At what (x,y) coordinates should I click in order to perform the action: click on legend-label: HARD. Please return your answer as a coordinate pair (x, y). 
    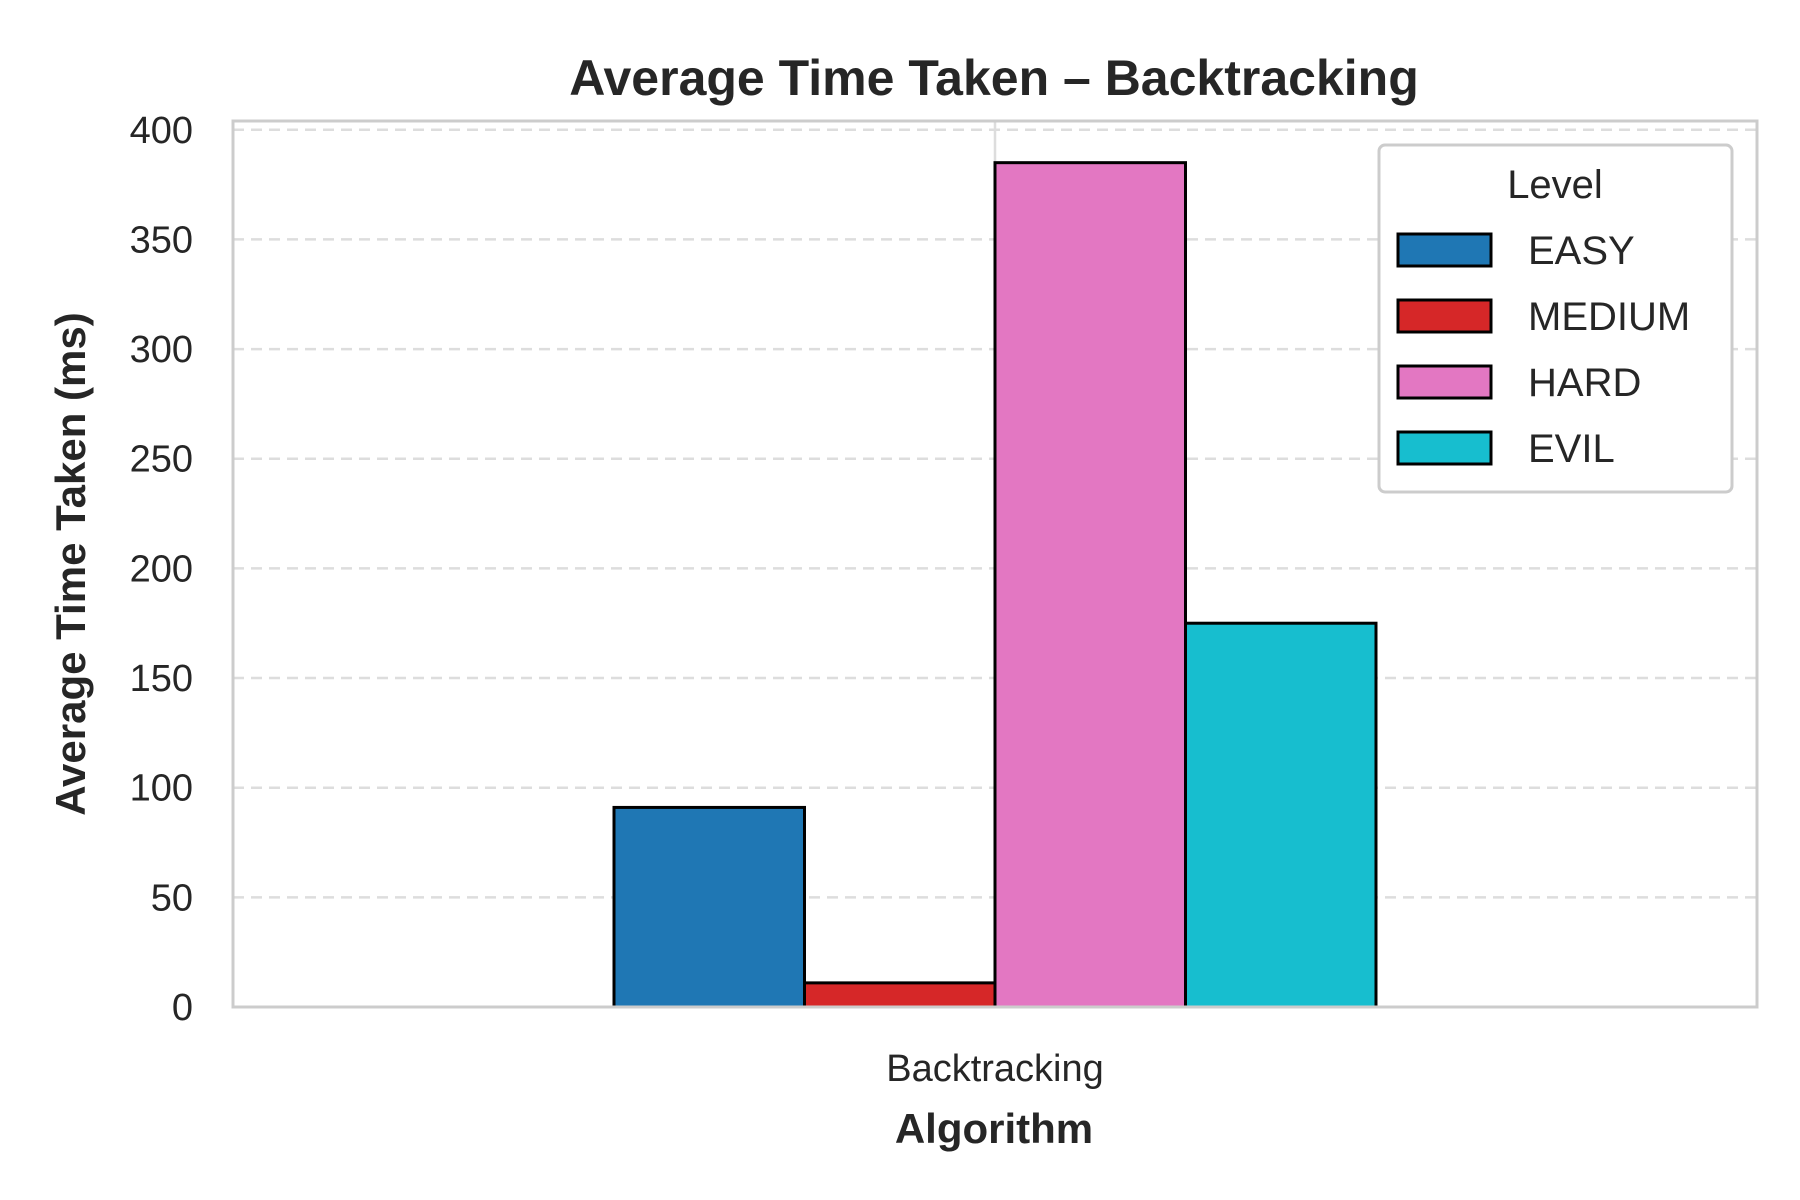
    Looking at the image, I should click on (1584, 383).